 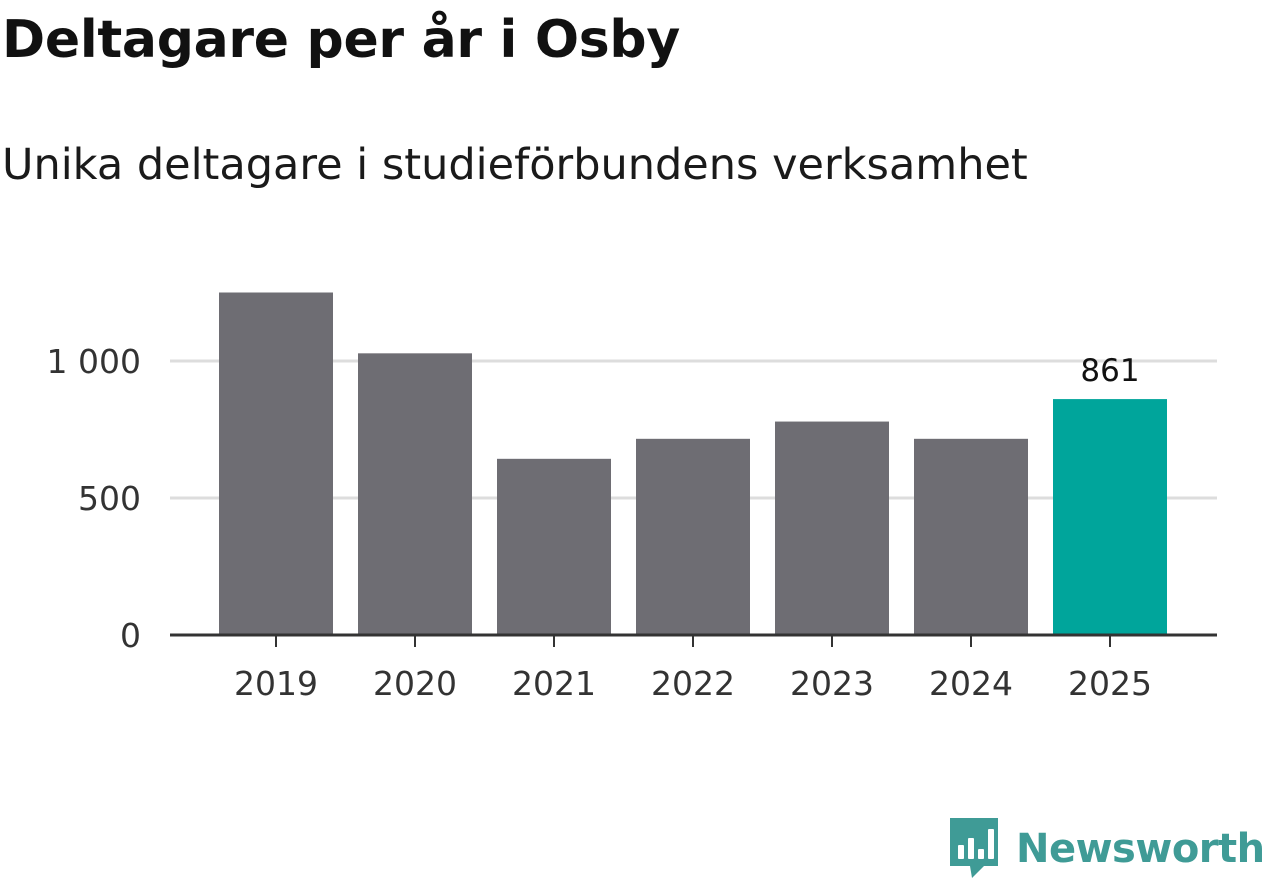 I want to click on y-tick-label: 0, so click(x=130, y=635).